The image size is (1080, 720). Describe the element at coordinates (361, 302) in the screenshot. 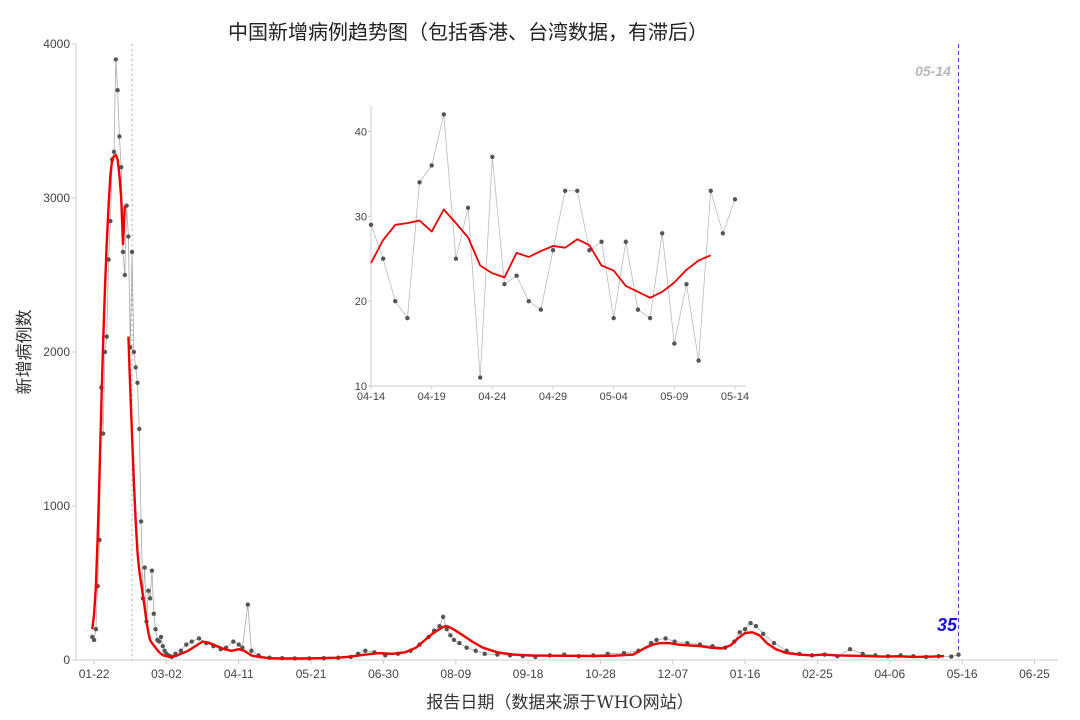

I see `inset-y-tick-label: 20` at that location.